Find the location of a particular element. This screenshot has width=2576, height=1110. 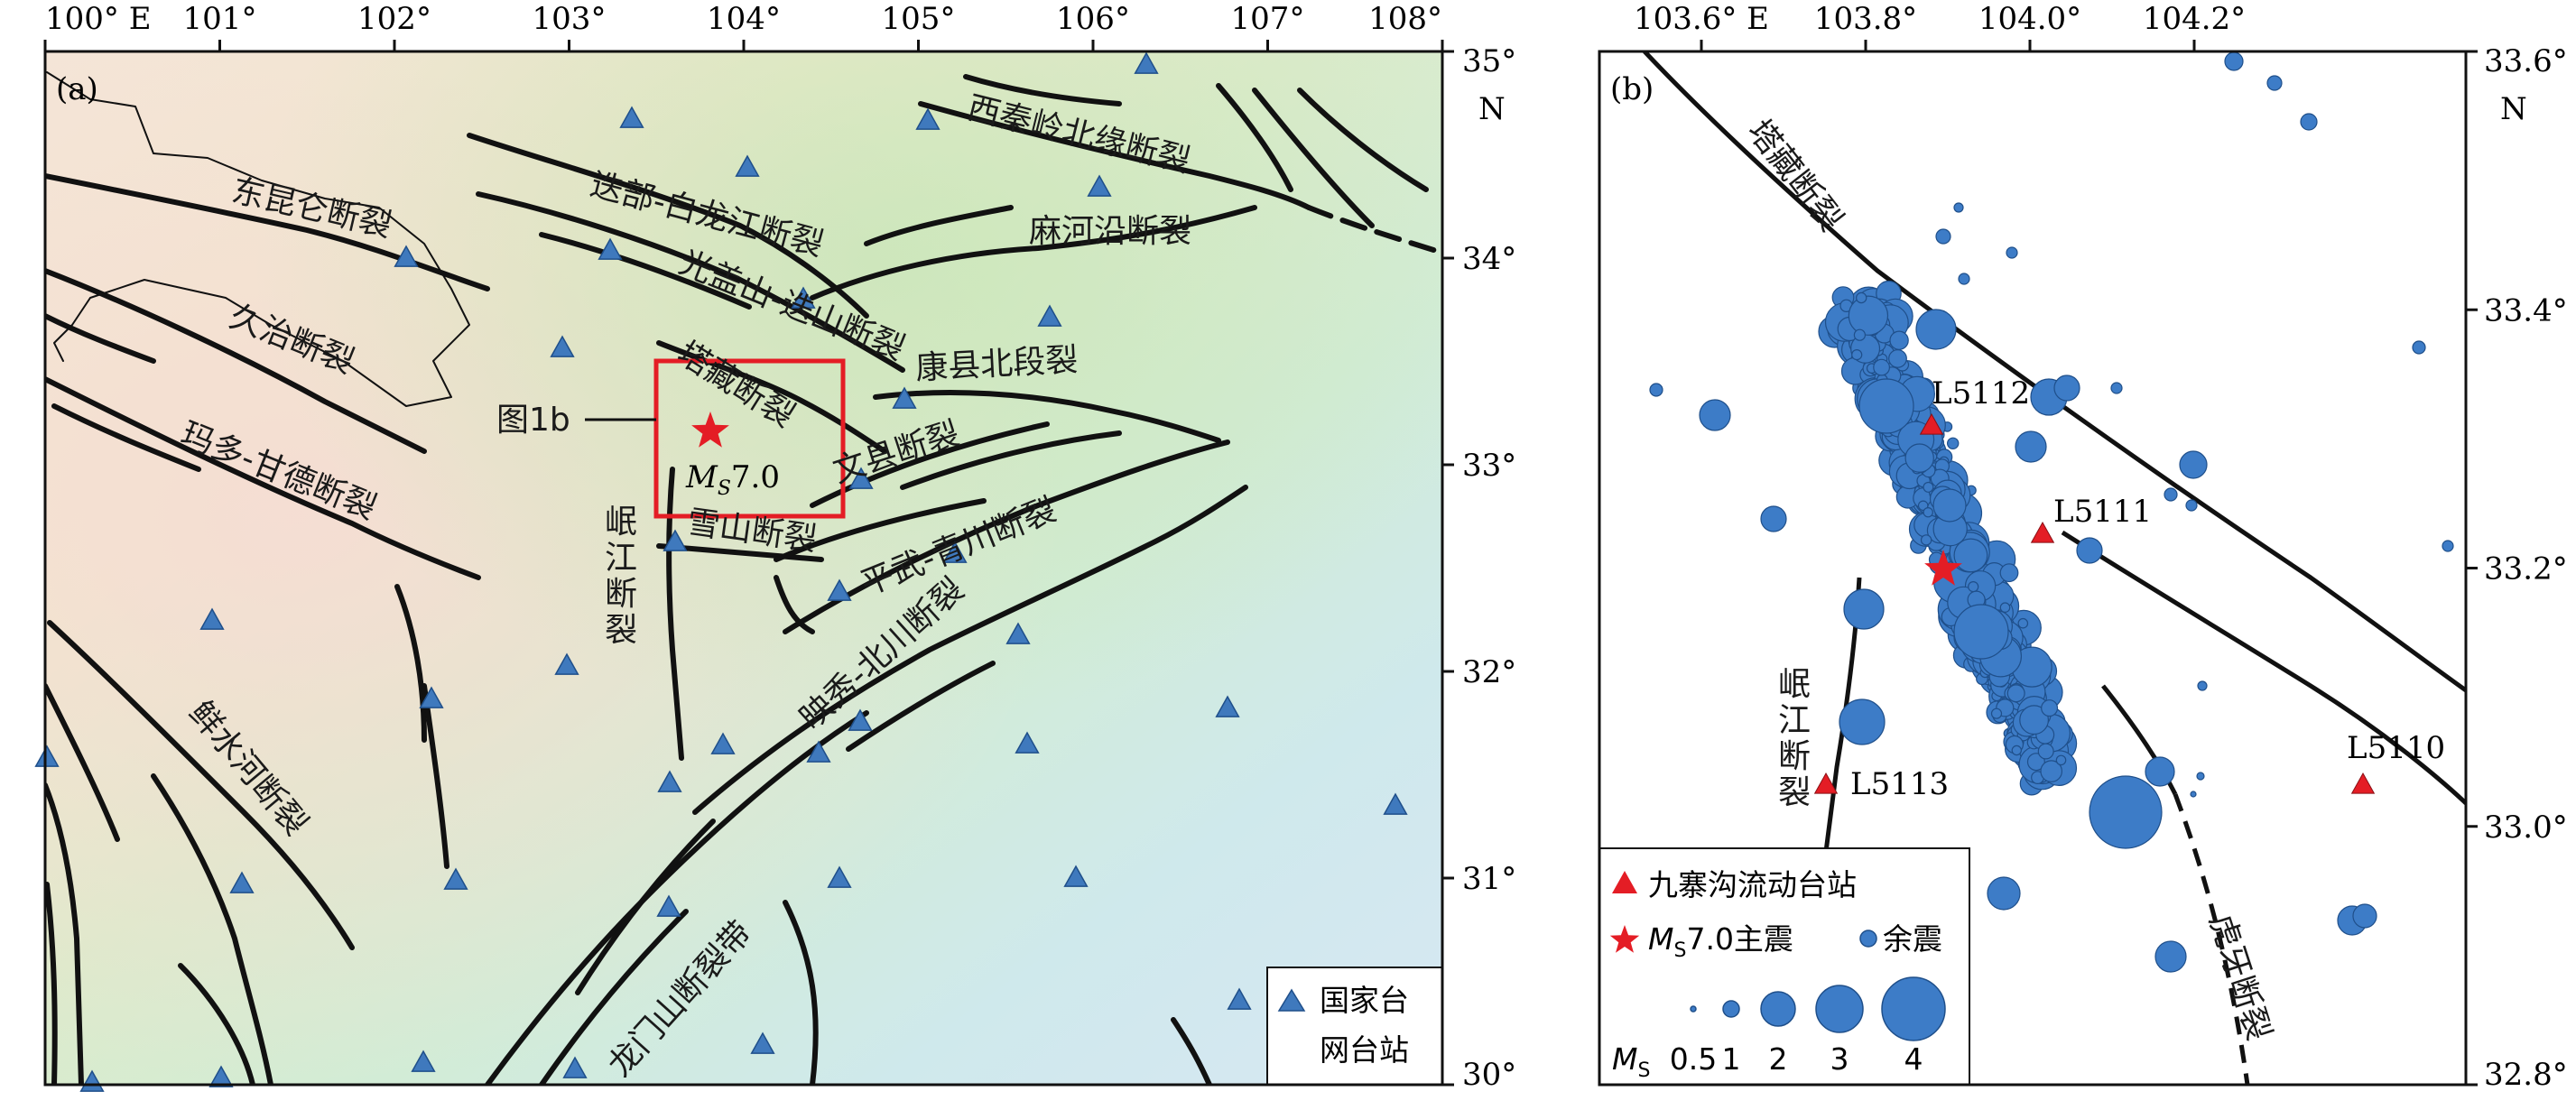

mainshock-label-a: MS7.0 is located at coordinates (732, 479).